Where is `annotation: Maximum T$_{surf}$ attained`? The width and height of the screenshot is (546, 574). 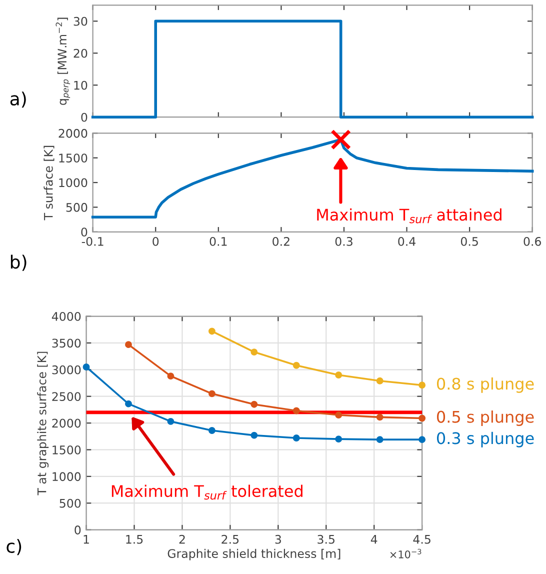
annotation: Maximum T$_{surf}$ attained is located at coordinates (409, 216).